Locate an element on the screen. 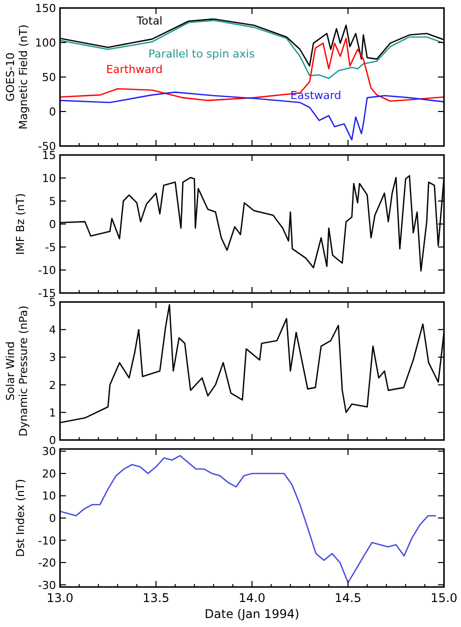 The height and width of the screenshot is (627, 461). y-axis-title: GOES-10 Magnetic Field (nT) is located at coordinates (17, 77).